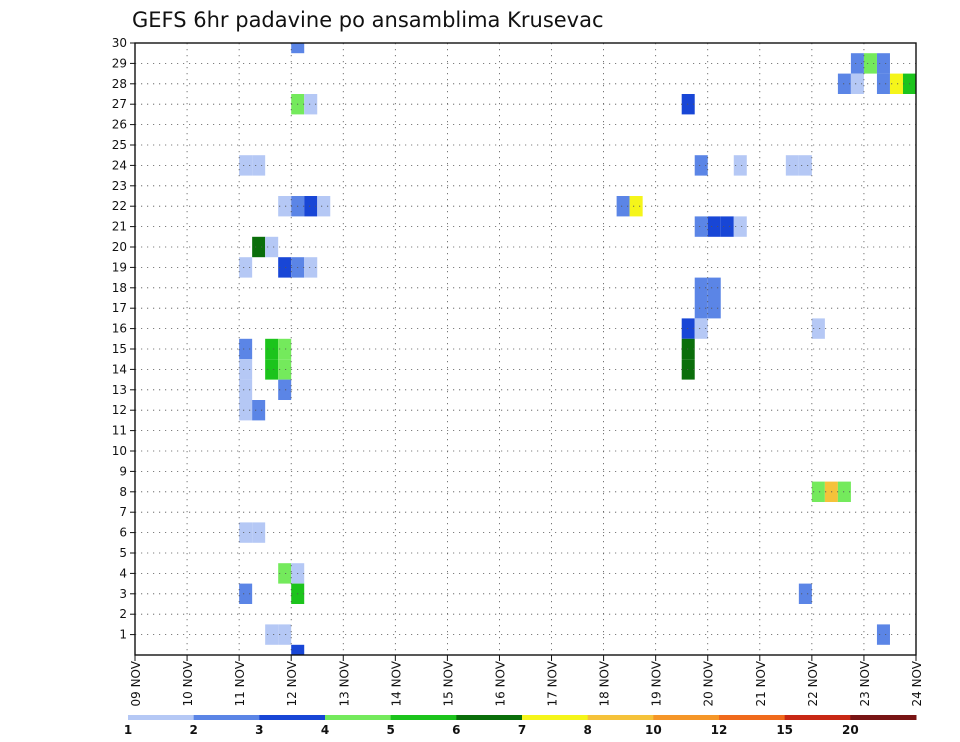 The image size is (960, 742). Describe the element at coordinates (325, 730) in the screenshot. I see `legend-label: 4` at that location.